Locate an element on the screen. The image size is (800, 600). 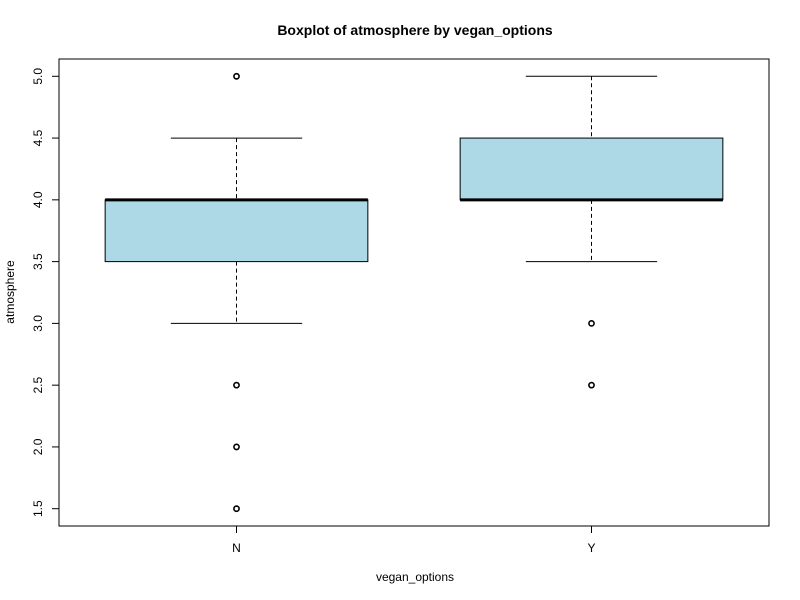
y-tick-label: 4.0 is located at coordinates (38, 199).